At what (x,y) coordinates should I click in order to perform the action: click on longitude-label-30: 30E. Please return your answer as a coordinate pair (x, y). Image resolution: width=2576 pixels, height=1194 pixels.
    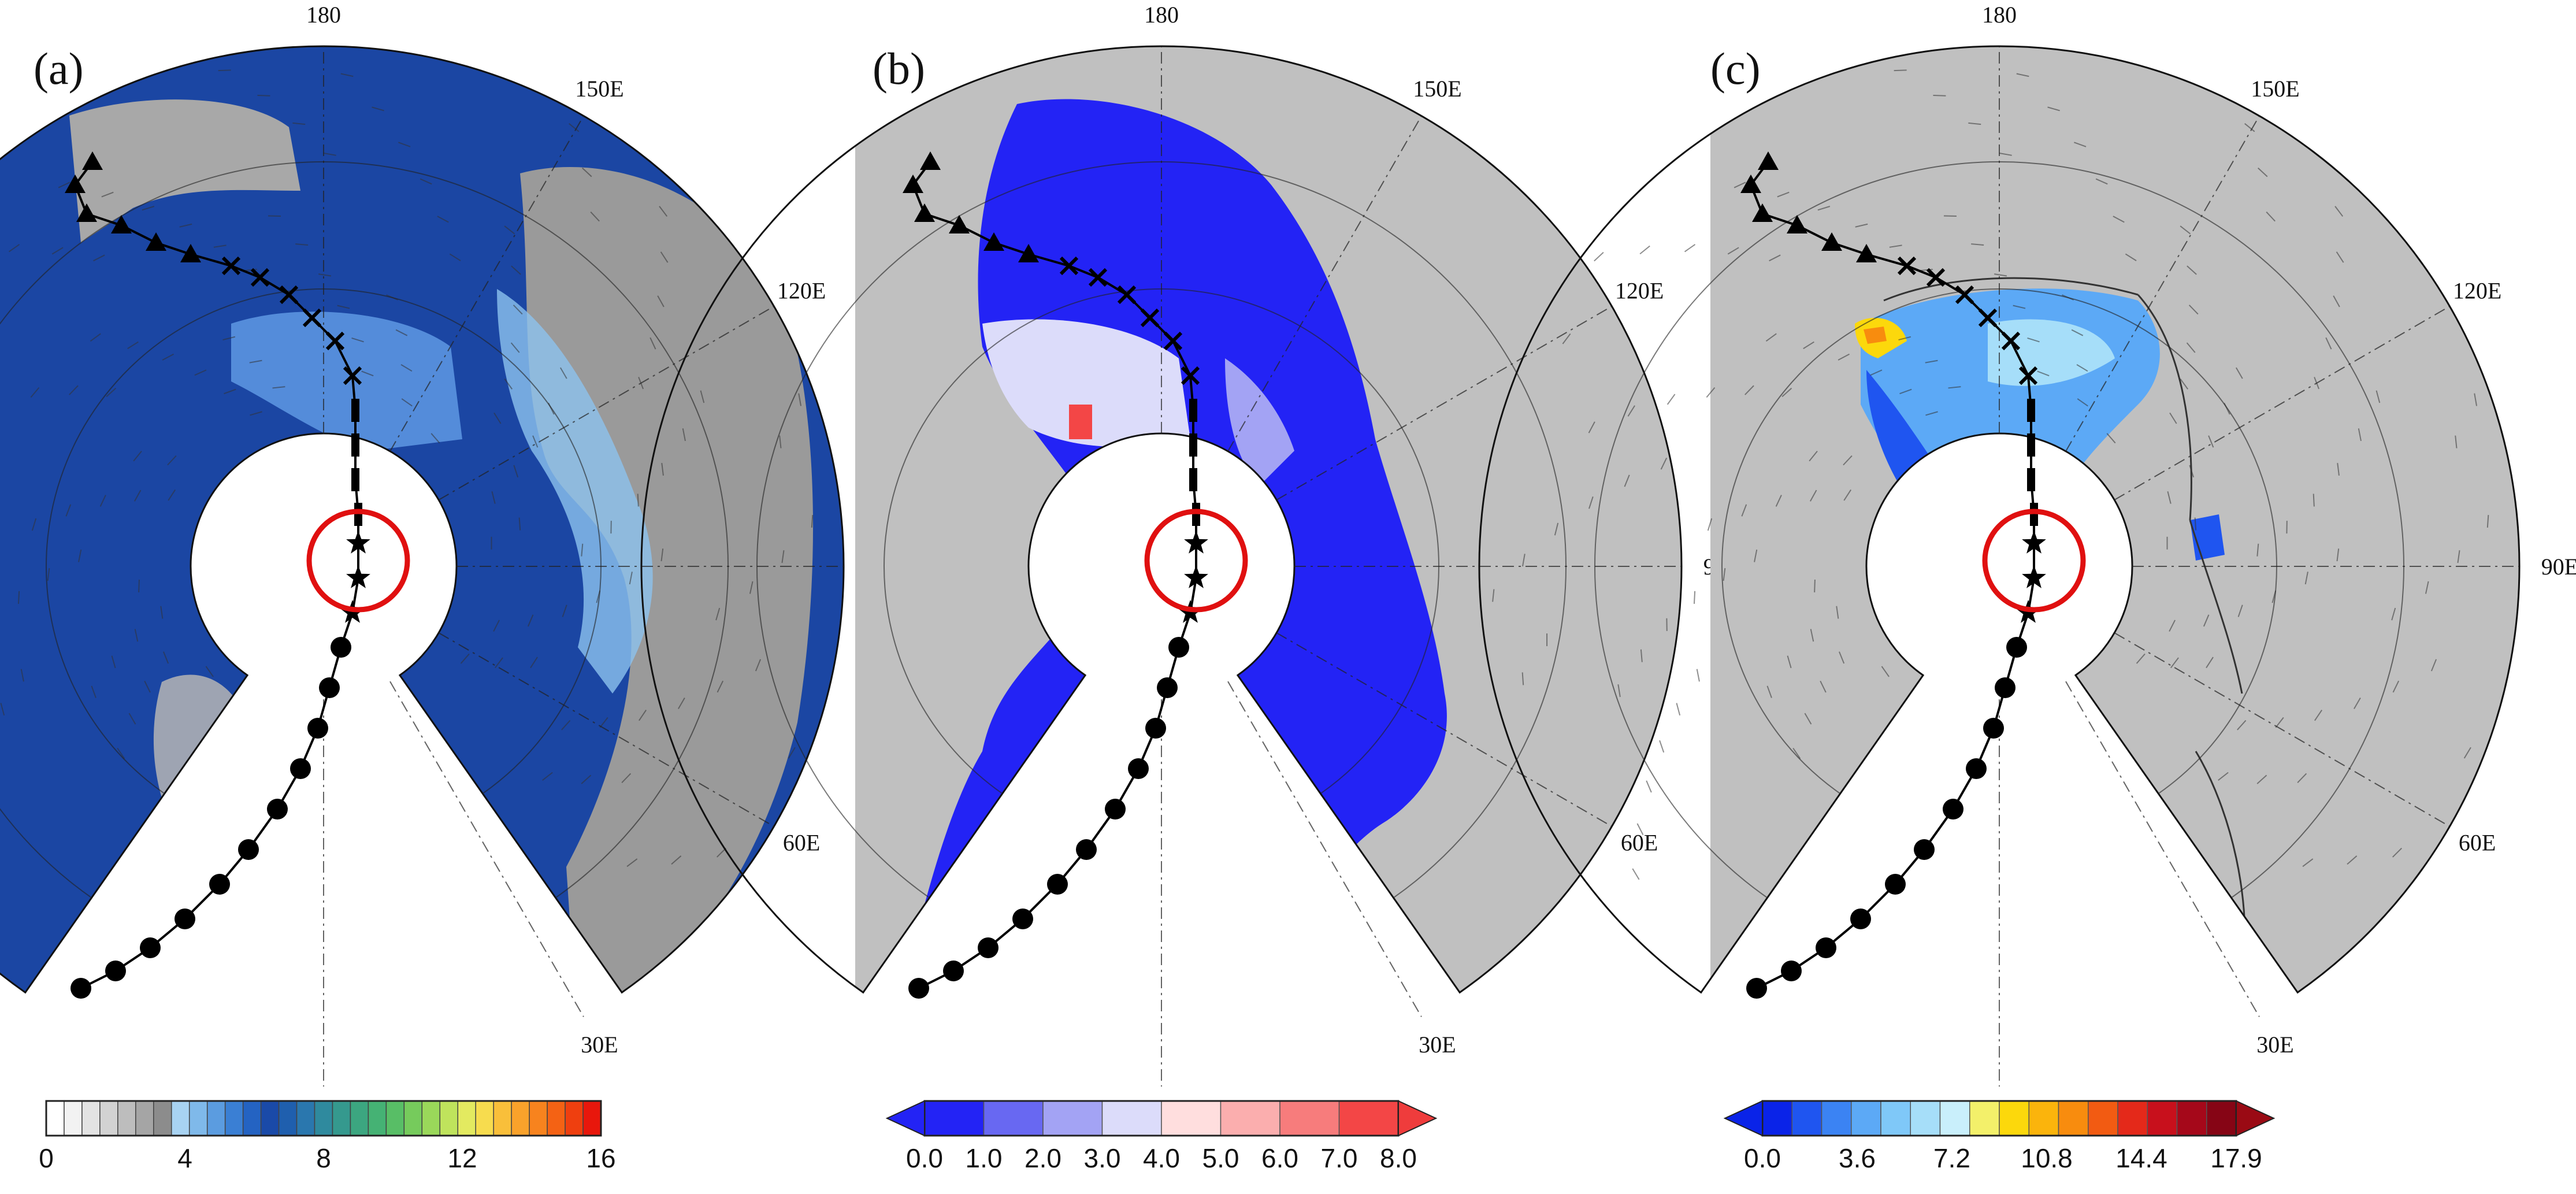
    Looking at the image, I should click on (599, 1045).